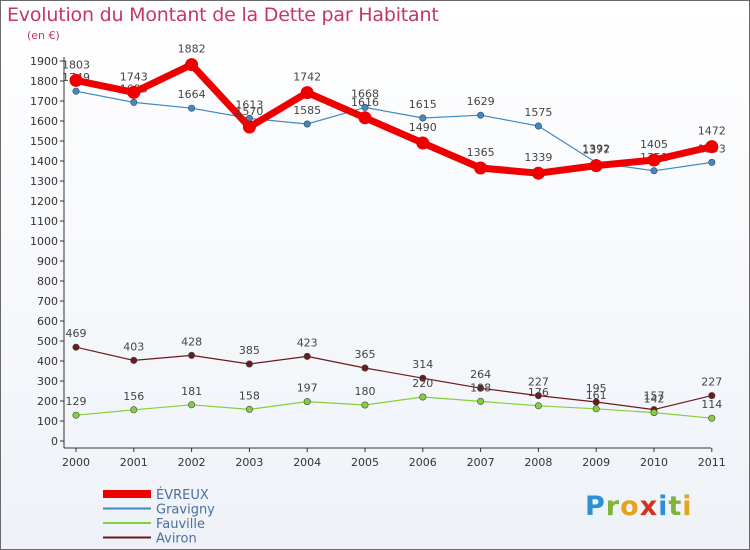  I want to click on data-label: 1405, so click(654, 144).